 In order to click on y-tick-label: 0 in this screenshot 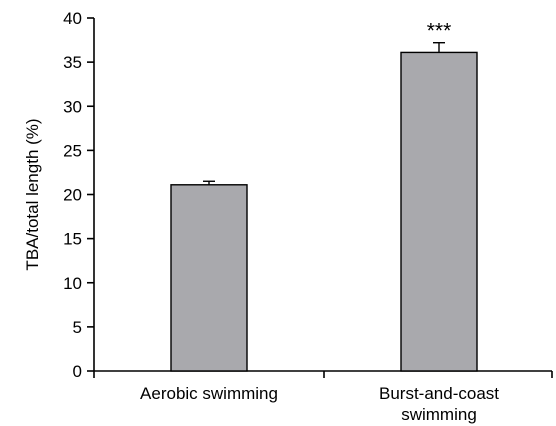, I will do `click(77, 371)`.